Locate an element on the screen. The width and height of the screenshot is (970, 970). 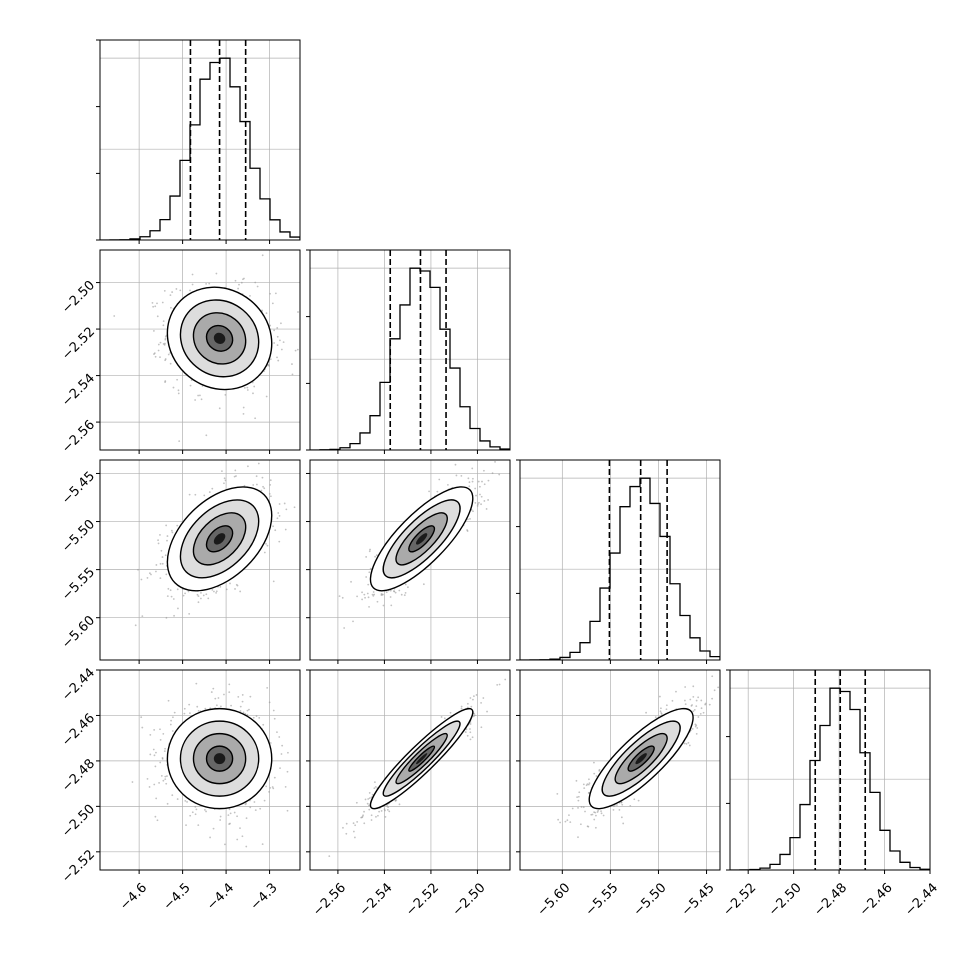
x-tick-label: −5.50 is located at coordinates (650, 899).